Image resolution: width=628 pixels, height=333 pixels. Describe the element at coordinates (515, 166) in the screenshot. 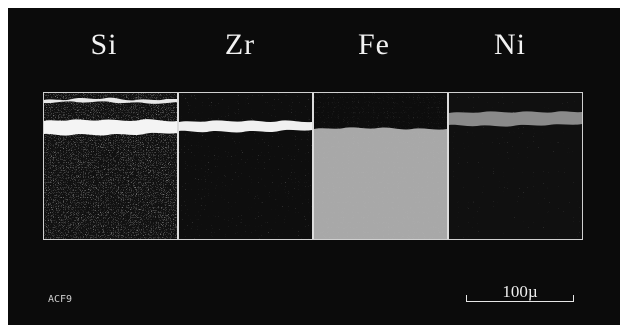

I see `ni-map-panel` at that location.